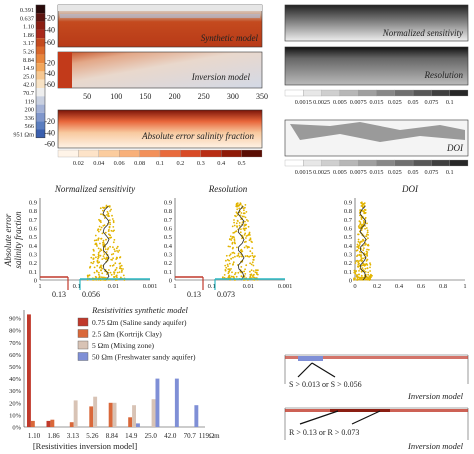  What do you see at coordinates (209, 436) in the screenshot?
I see `bar-x-tick: 119Ωm` at bounding box center [209, 436].